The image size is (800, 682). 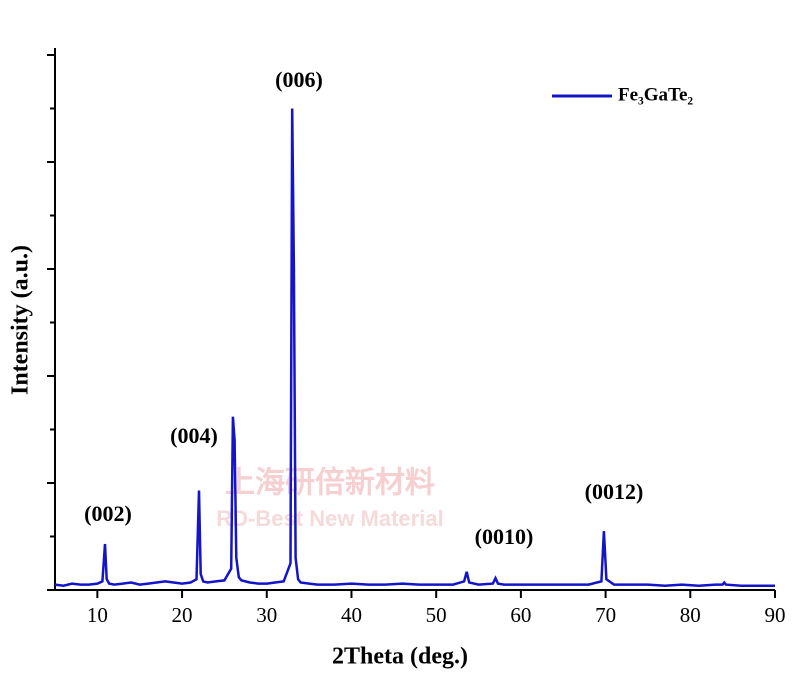 I want to click on watermark: RD-Best New Material, so click(x=329, y=518).